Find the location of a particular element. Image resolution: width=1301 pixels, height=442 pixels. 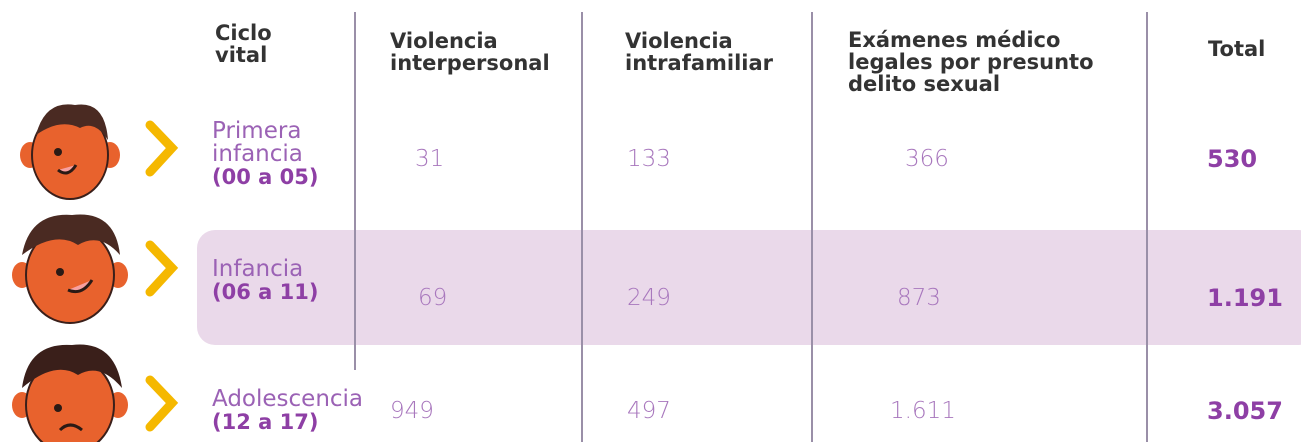

row-name: Adolescencia is located at coordinates (288, 399).